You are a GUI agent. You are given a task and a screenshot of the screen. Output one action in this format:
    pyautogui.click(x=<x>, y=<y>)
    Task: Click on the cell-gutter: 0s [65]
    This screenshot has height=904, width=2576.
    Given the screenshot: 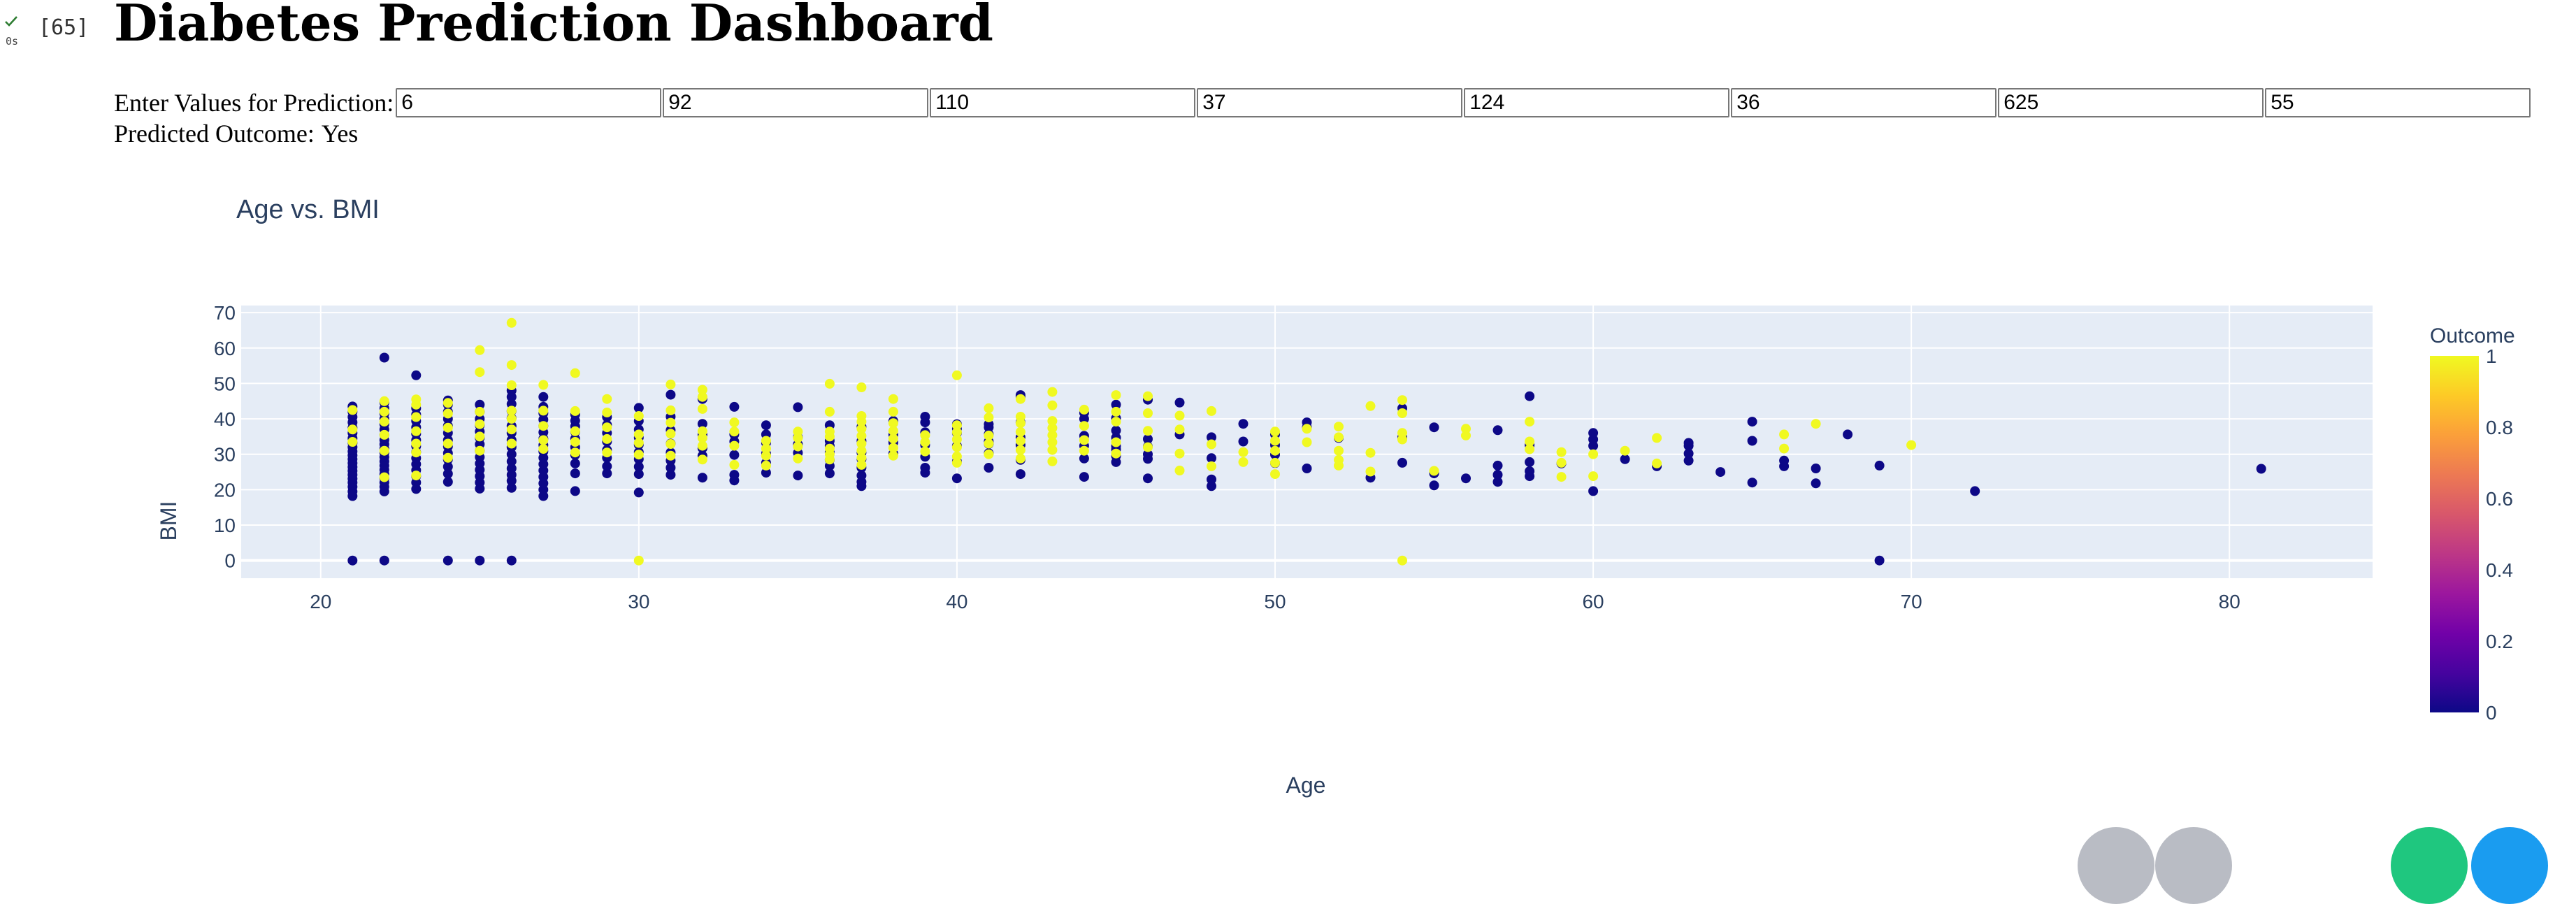 What is the action you would take?
    pyautogui.click(x=52, y=28)
    